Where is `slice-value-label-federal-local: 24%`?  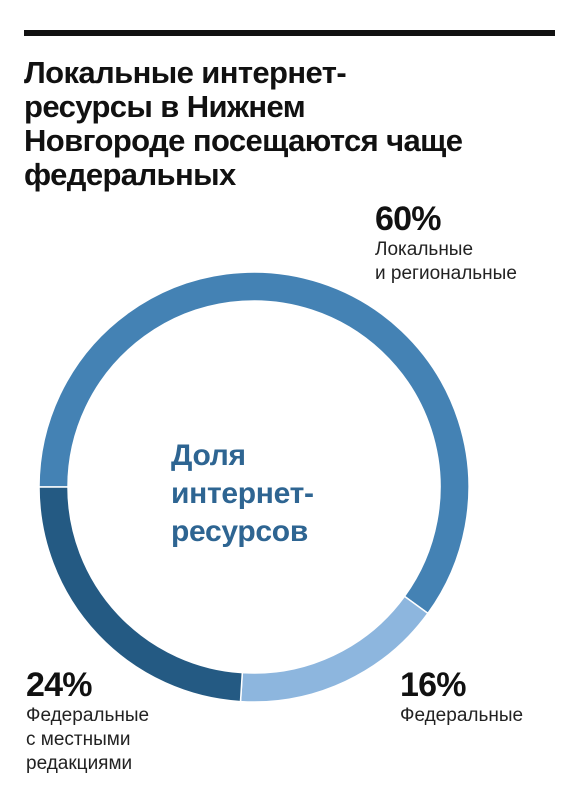
slice-value-label-federal-local: 24% is located at coordinates (59, 685).